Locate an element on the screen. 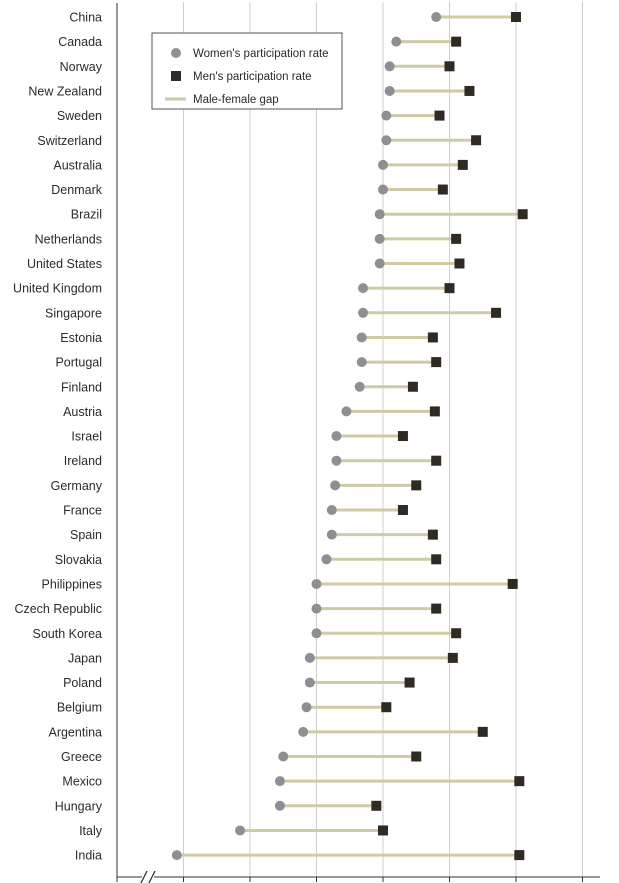 This screenshot has height=883, width=619. country-label: Portugal is located at coordinates (78, 363).